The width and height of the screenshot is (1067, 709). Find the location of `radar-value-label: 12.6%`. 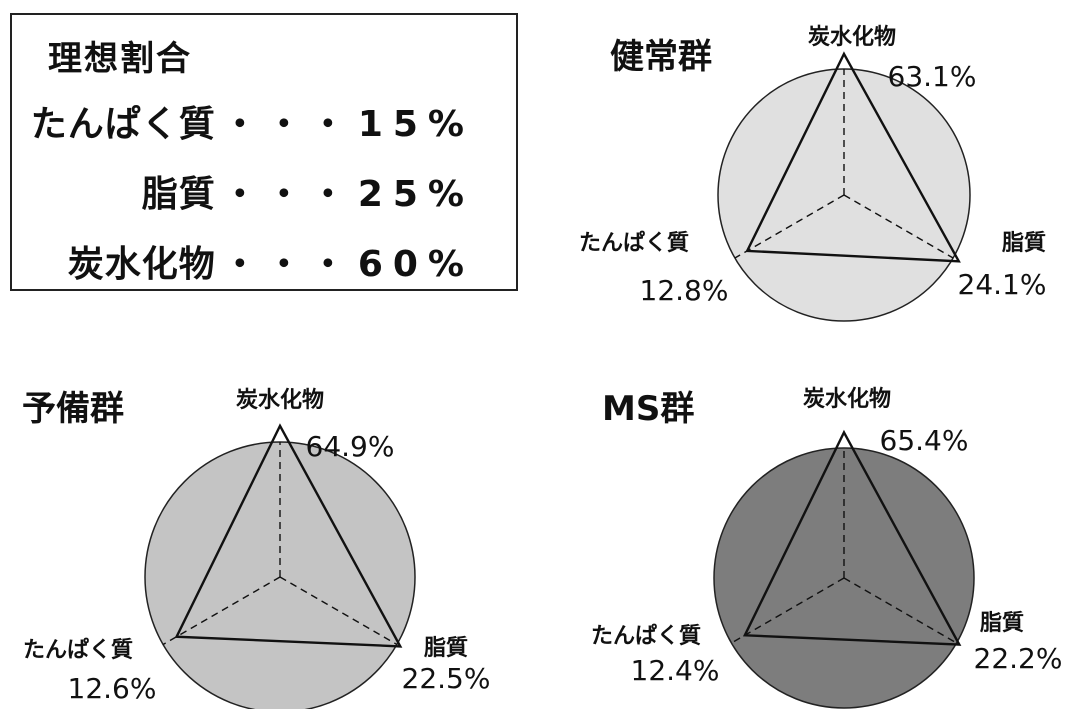

radar-value-label: 12.6% is located at coordinates (112, 688).